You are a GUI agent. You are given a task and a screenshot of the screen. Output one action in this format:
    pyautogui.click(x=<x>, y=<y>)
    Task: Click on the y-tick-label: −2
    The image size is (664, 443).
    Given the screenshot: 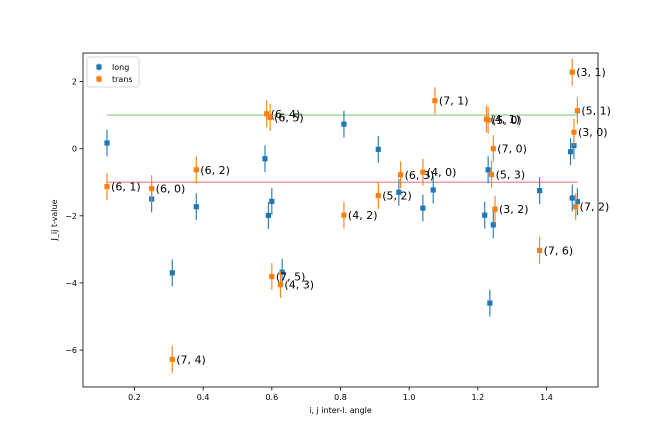 What is the action you would take?
    pyautogui.click(x=71, y=216)
    